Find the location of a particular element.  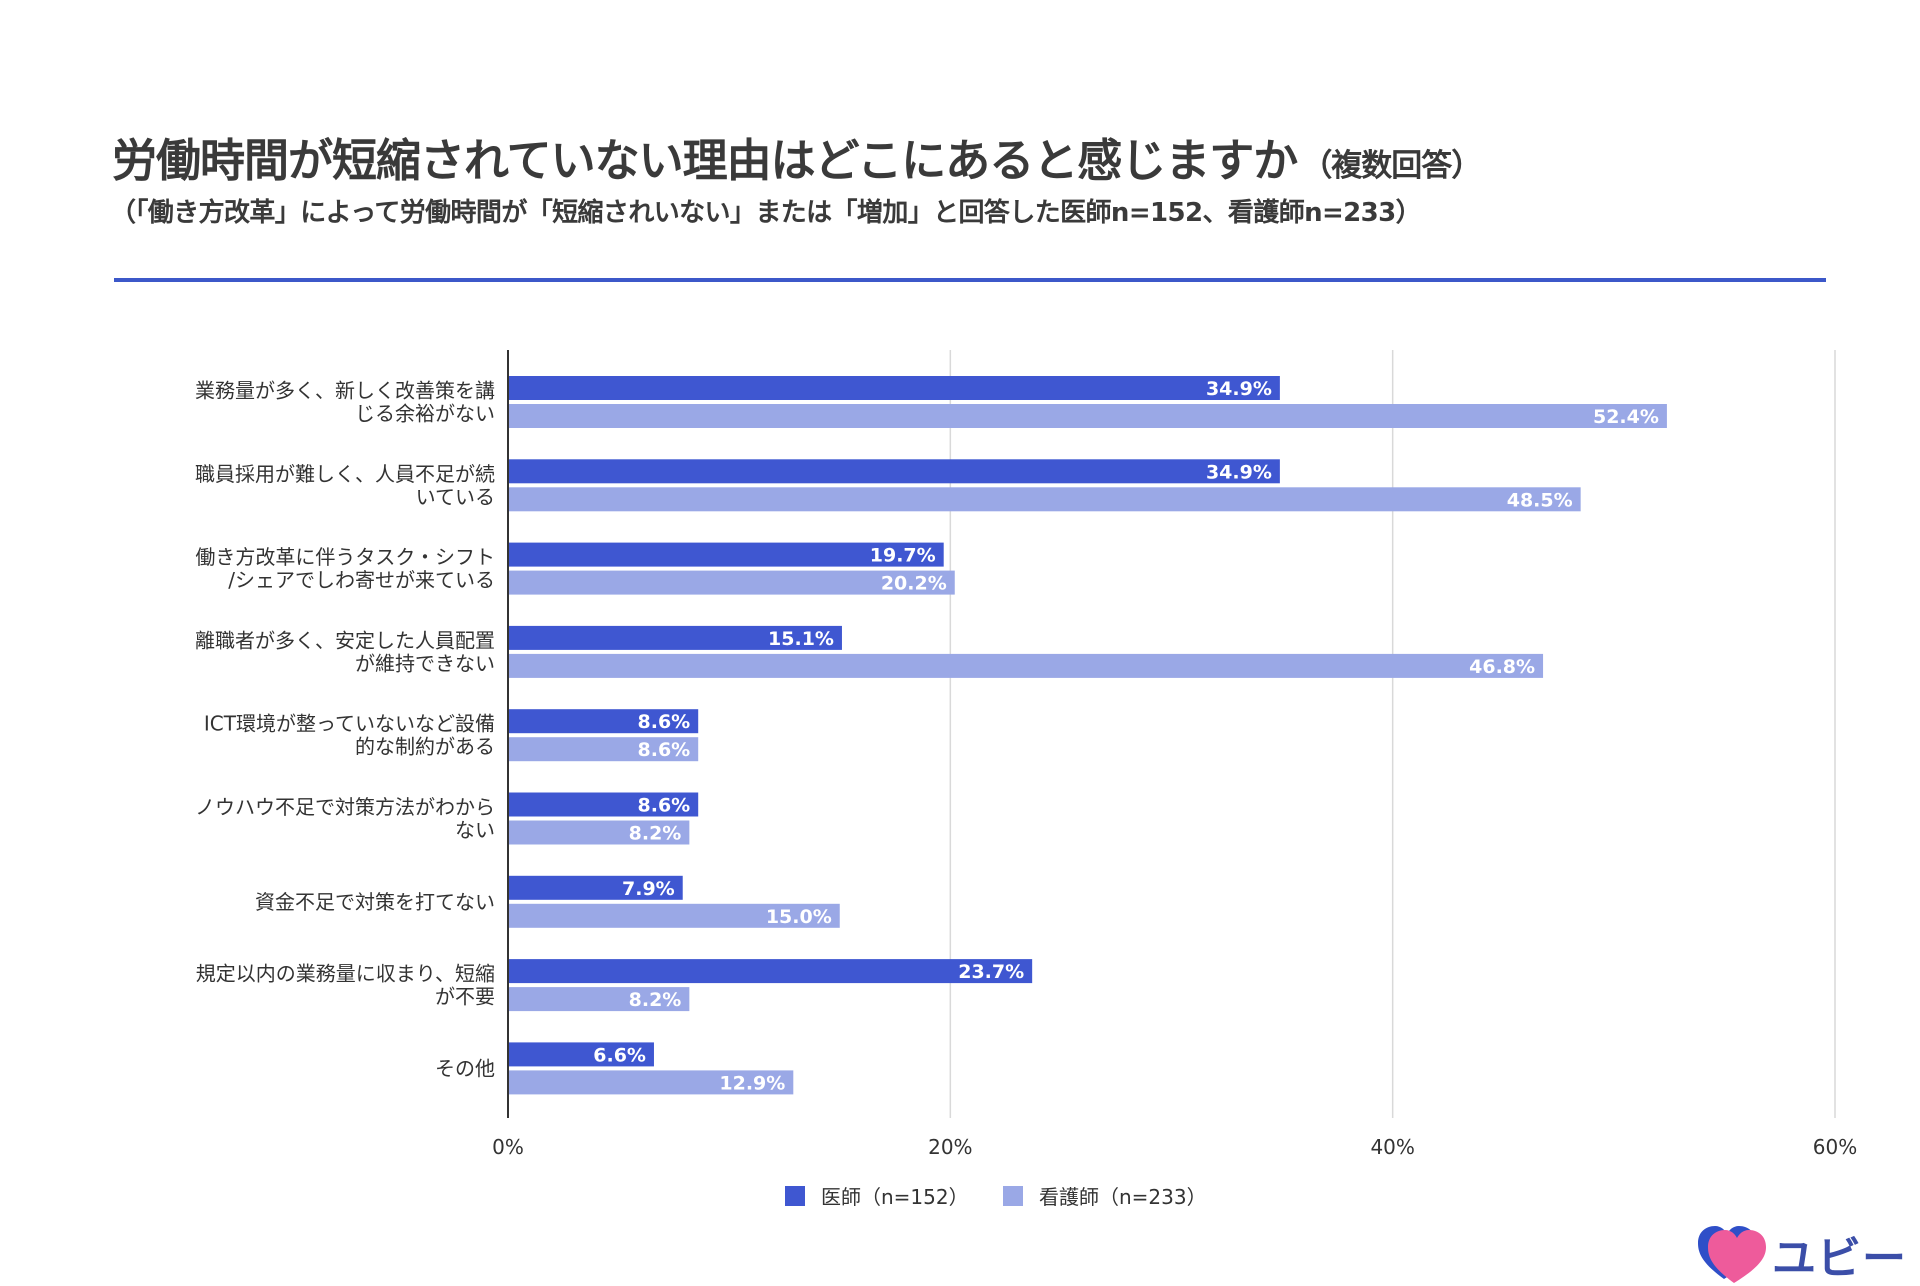

category-label: いている is located at coordinates (455, 497).